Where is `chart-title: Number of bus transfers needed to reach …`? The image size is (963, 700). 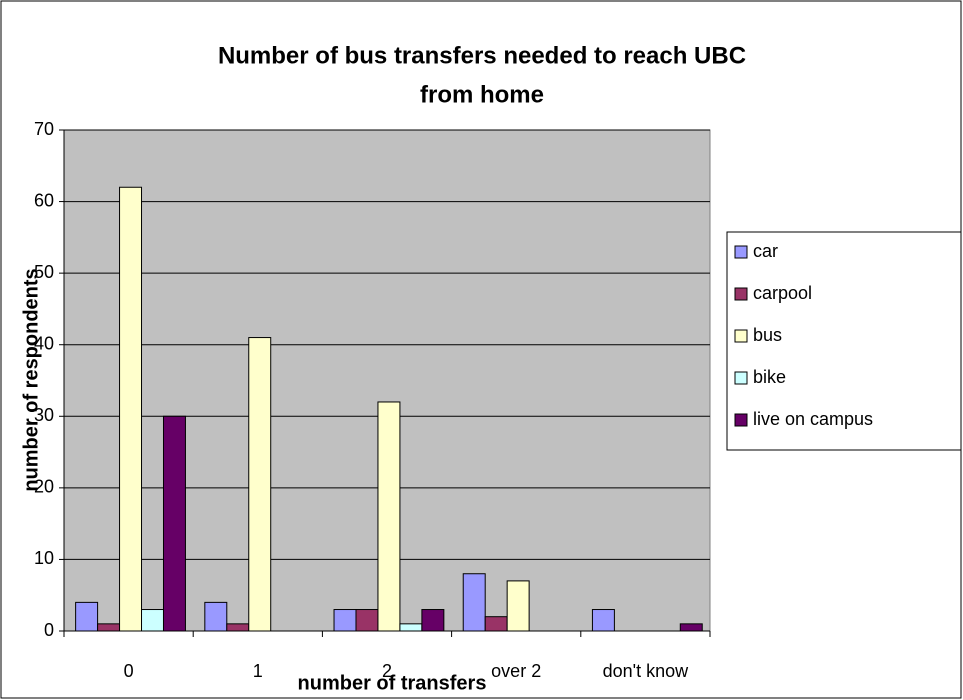 chart-title: Number of bus transfers needed to reach … is located at coordinates (482, 55).